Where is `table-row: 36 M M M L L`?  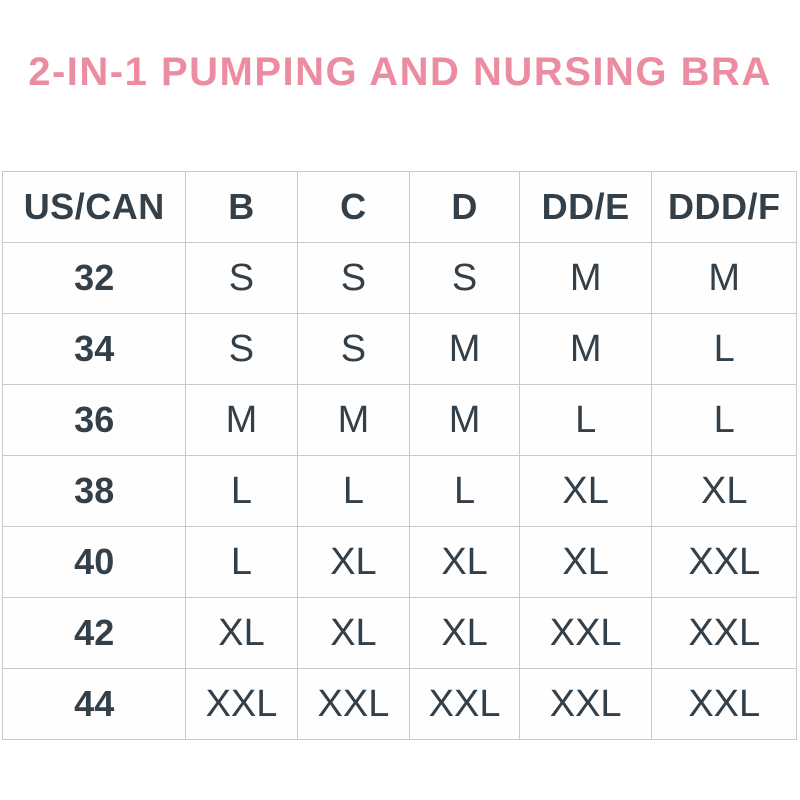
table-row: 36 M M M L L is located at coordinates (399, 420).